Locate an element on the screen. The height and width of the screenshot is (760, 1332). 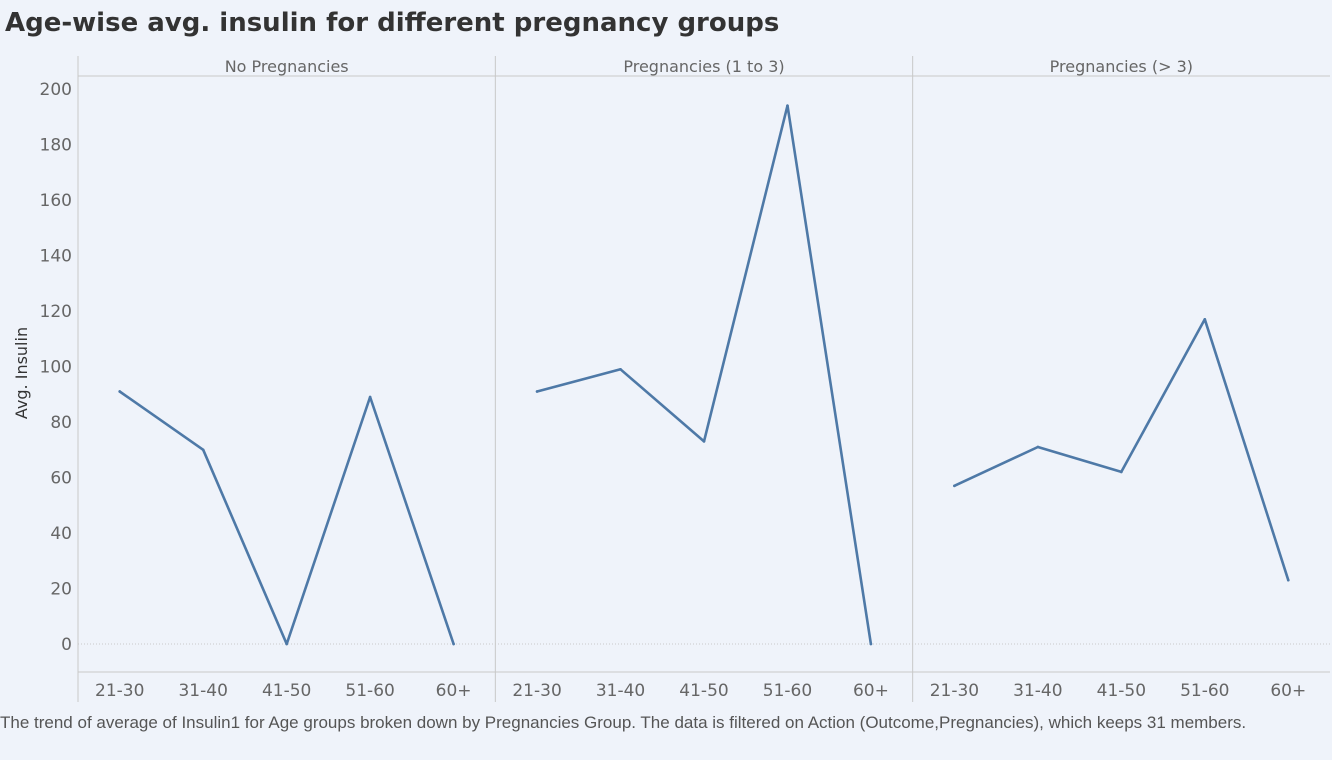
panel-title: Pregnancies (1 to 3) is located at coordinates (703, 66).